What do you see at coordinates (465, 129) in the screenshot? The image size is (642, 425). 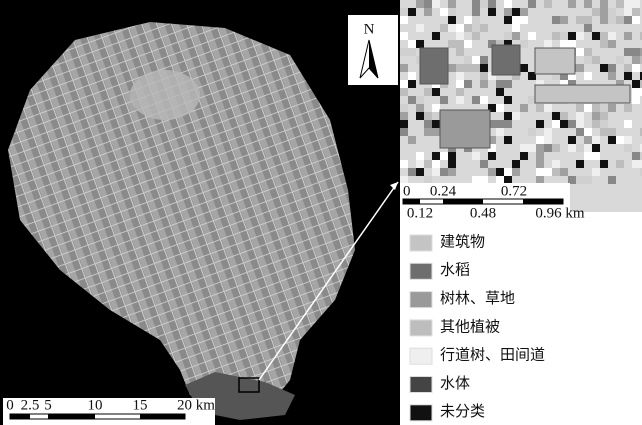 I see `inset-block` at bounding box center [465, 129].